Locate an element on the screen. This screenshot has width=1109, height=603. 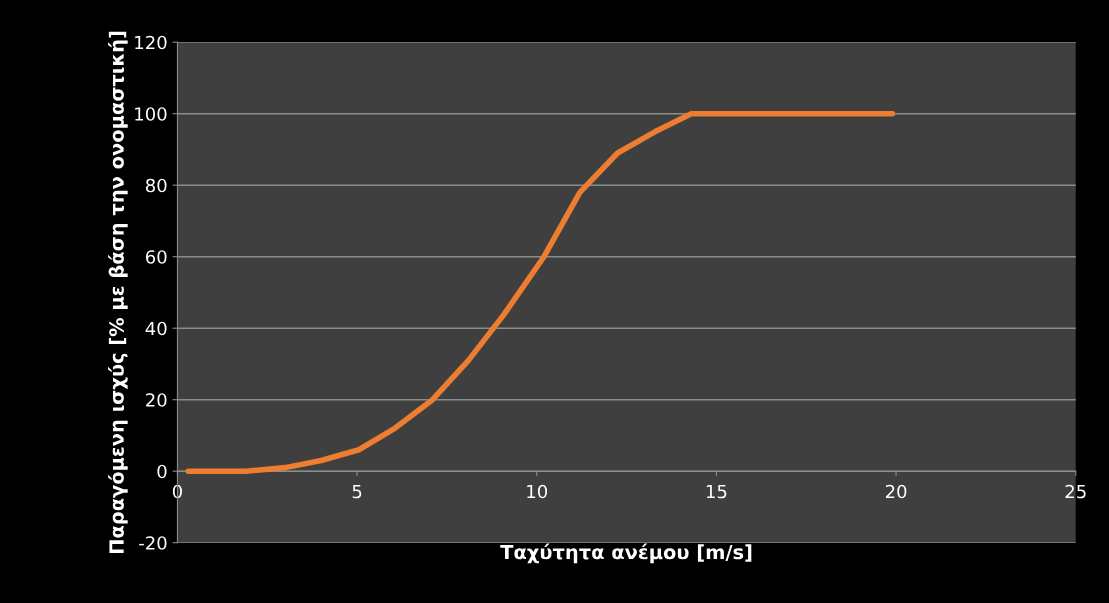
x-tick-label: 0 is located at coordinates (177, 491).